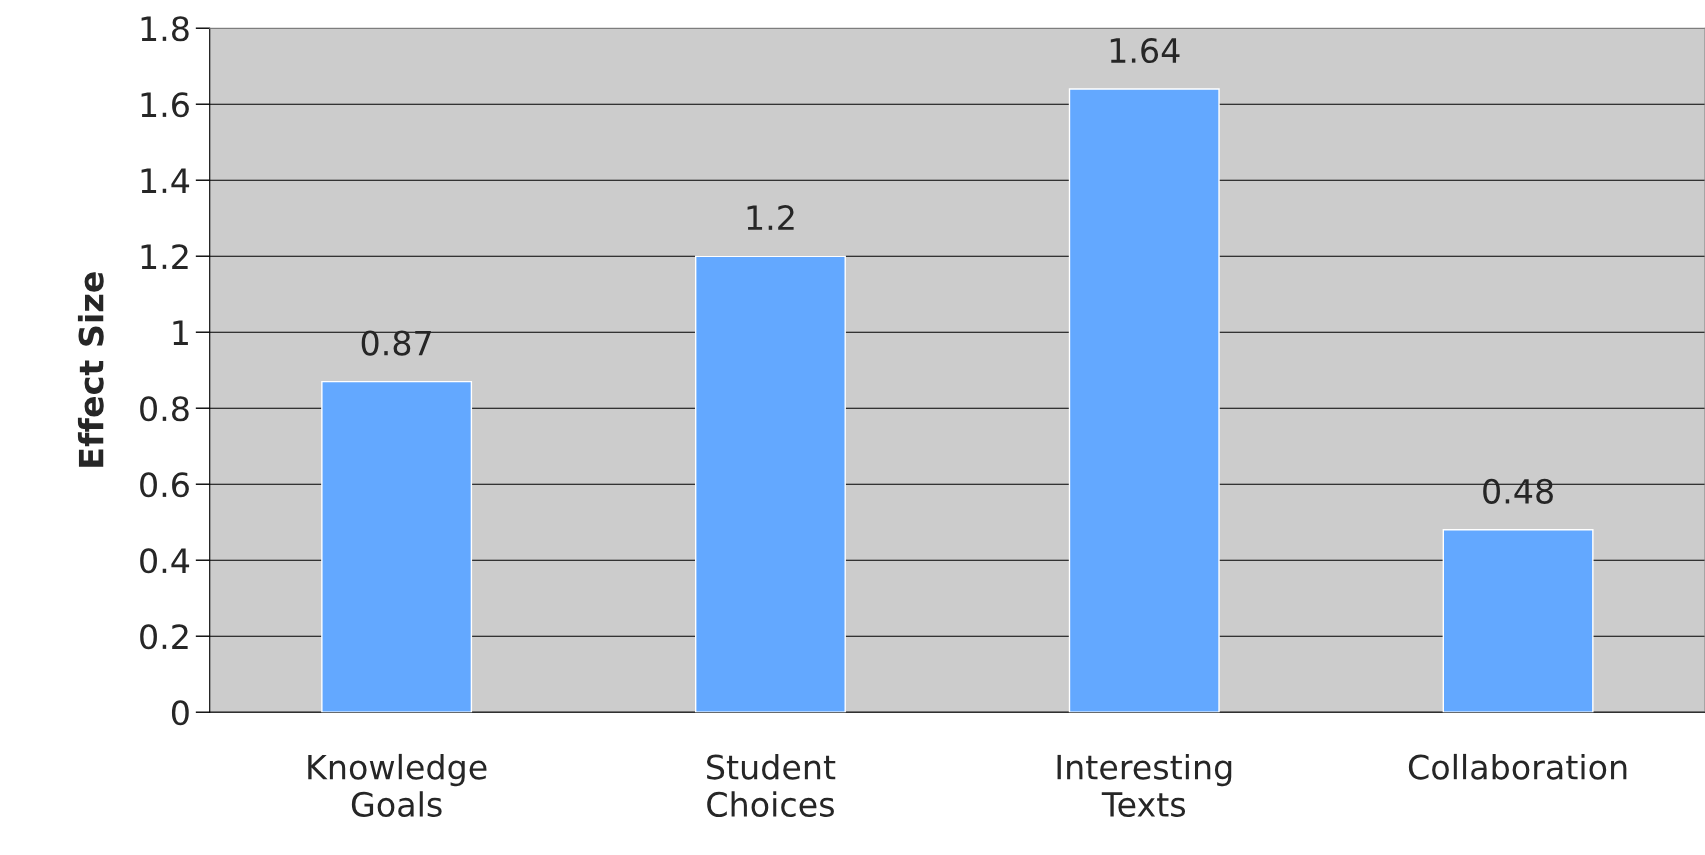 This screenshot has width=1705, height=855. Describe the element at coordinates (165, 105) in the screenshot. I see `y-tick-label: 1.6` at that location.